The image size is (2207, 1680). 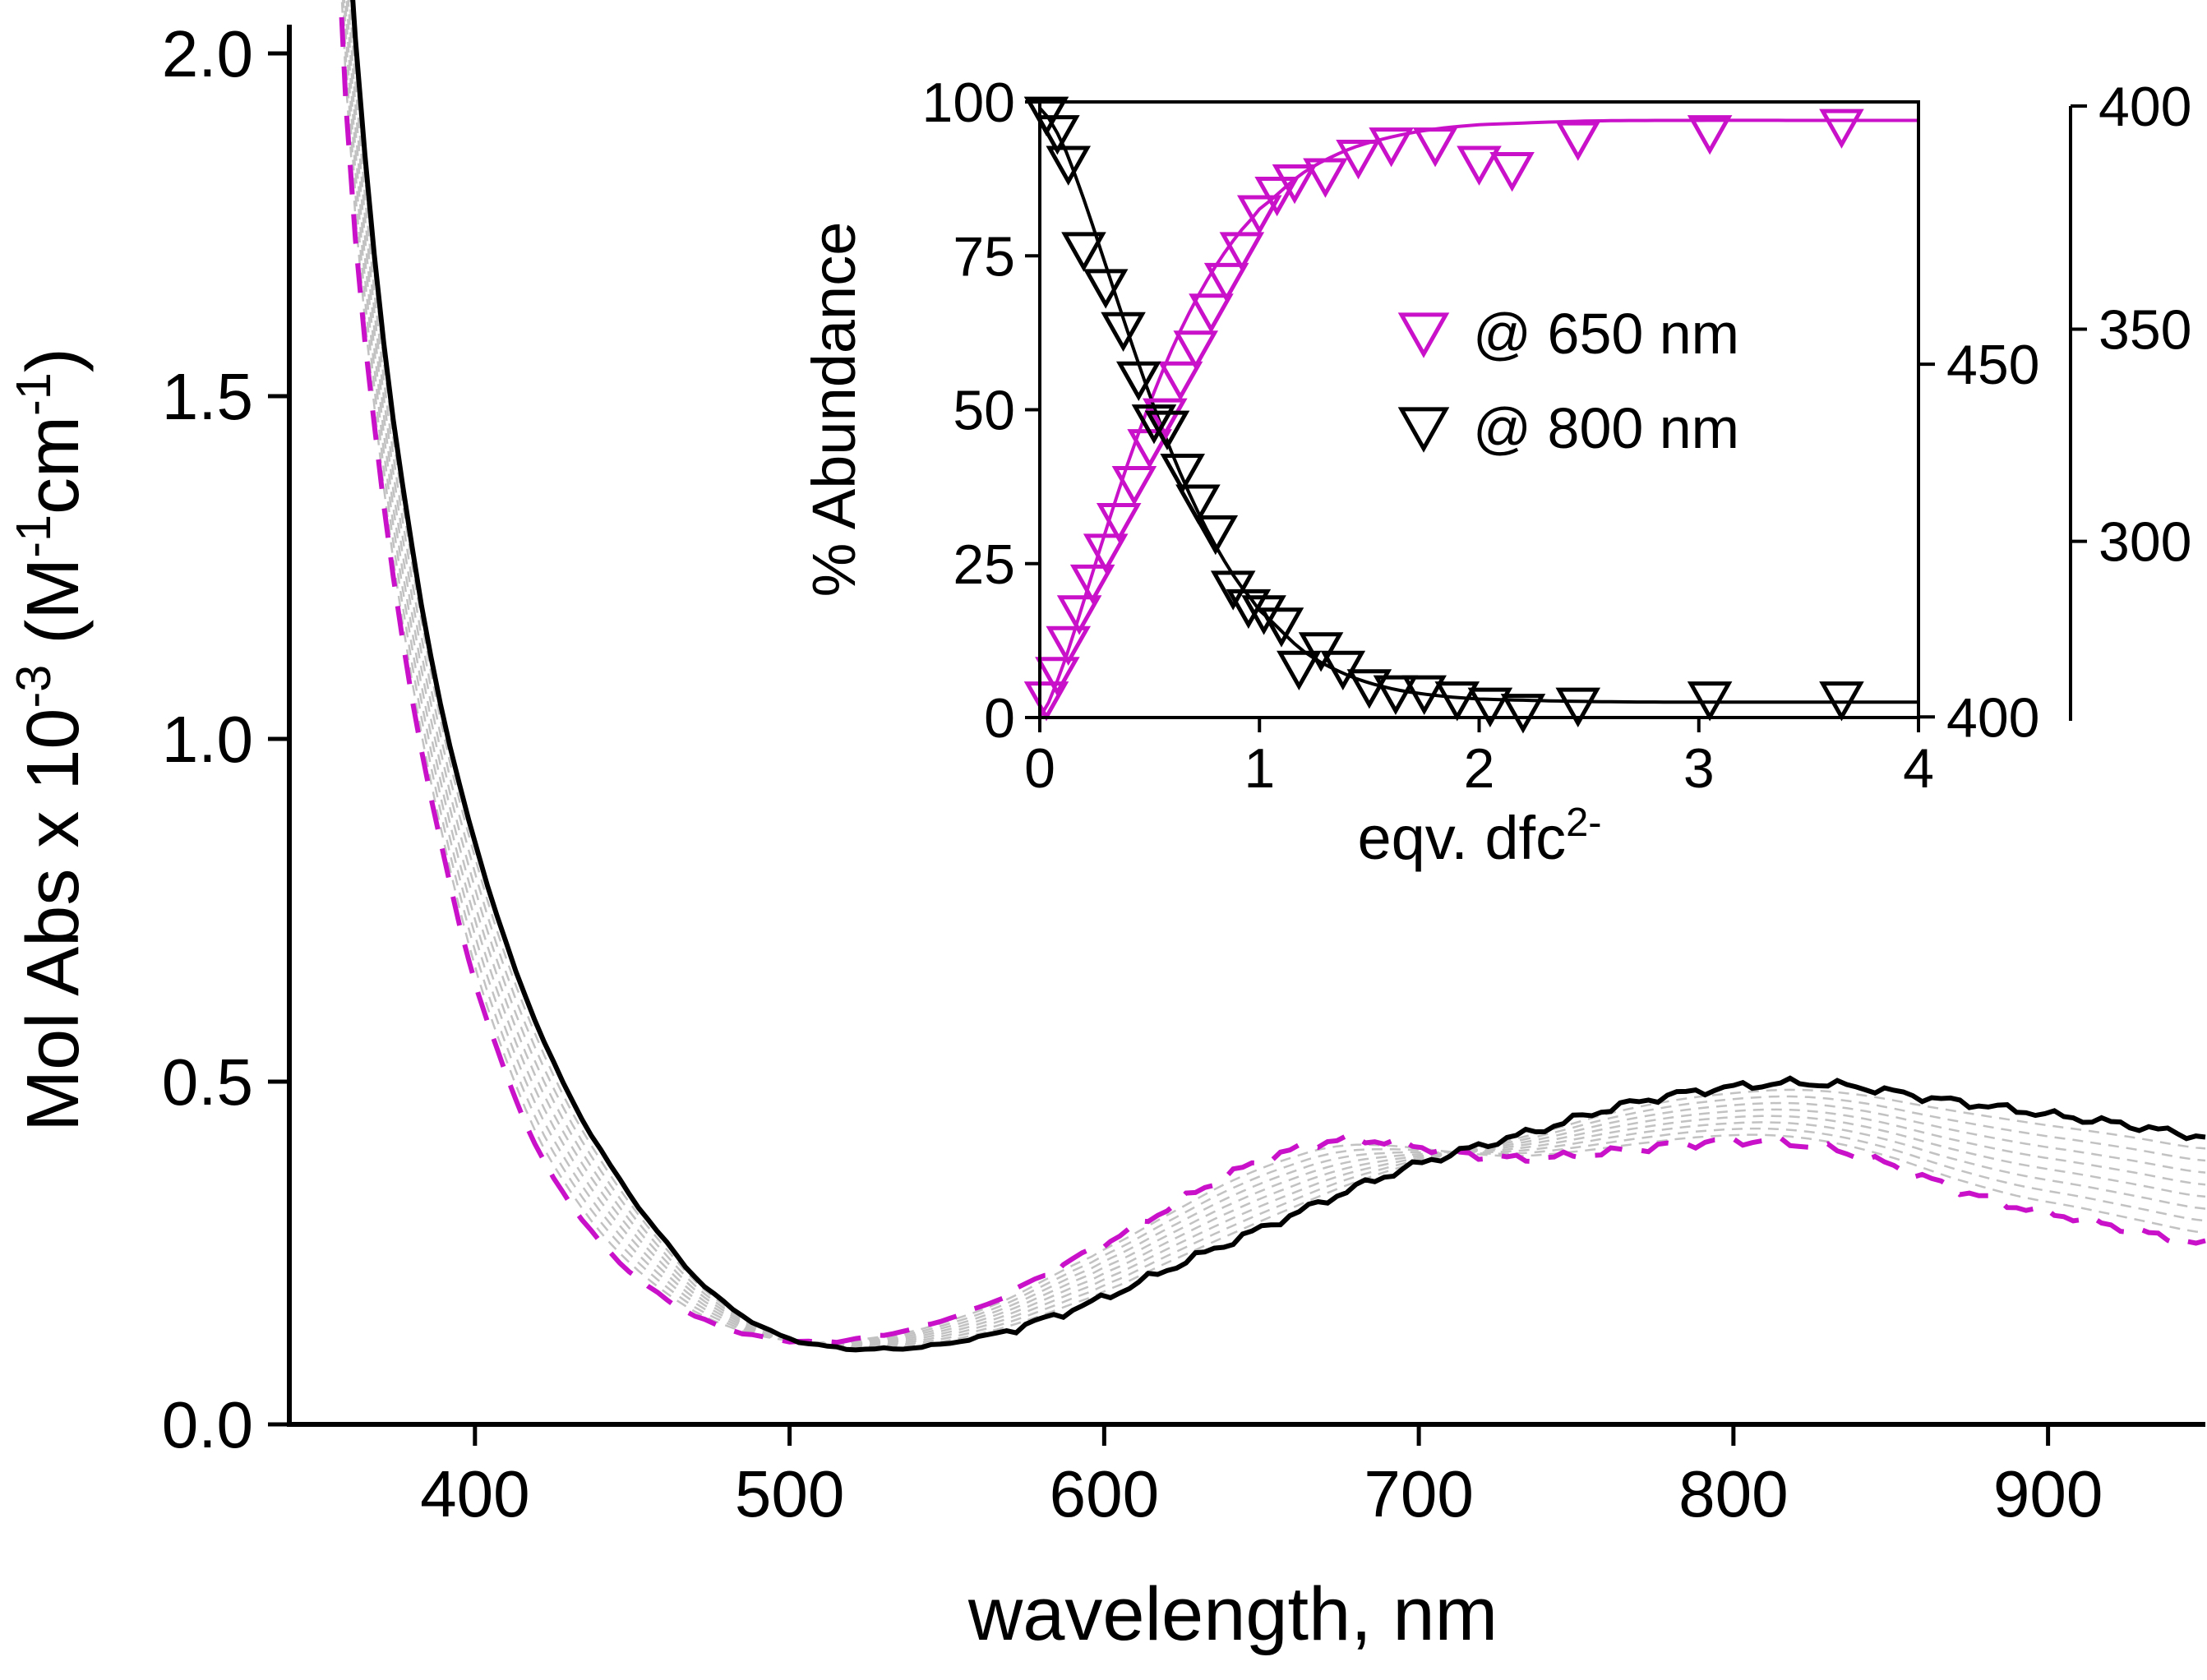 I want to click on main-y-tick-label: 1.5, so click(x=207, y=396).